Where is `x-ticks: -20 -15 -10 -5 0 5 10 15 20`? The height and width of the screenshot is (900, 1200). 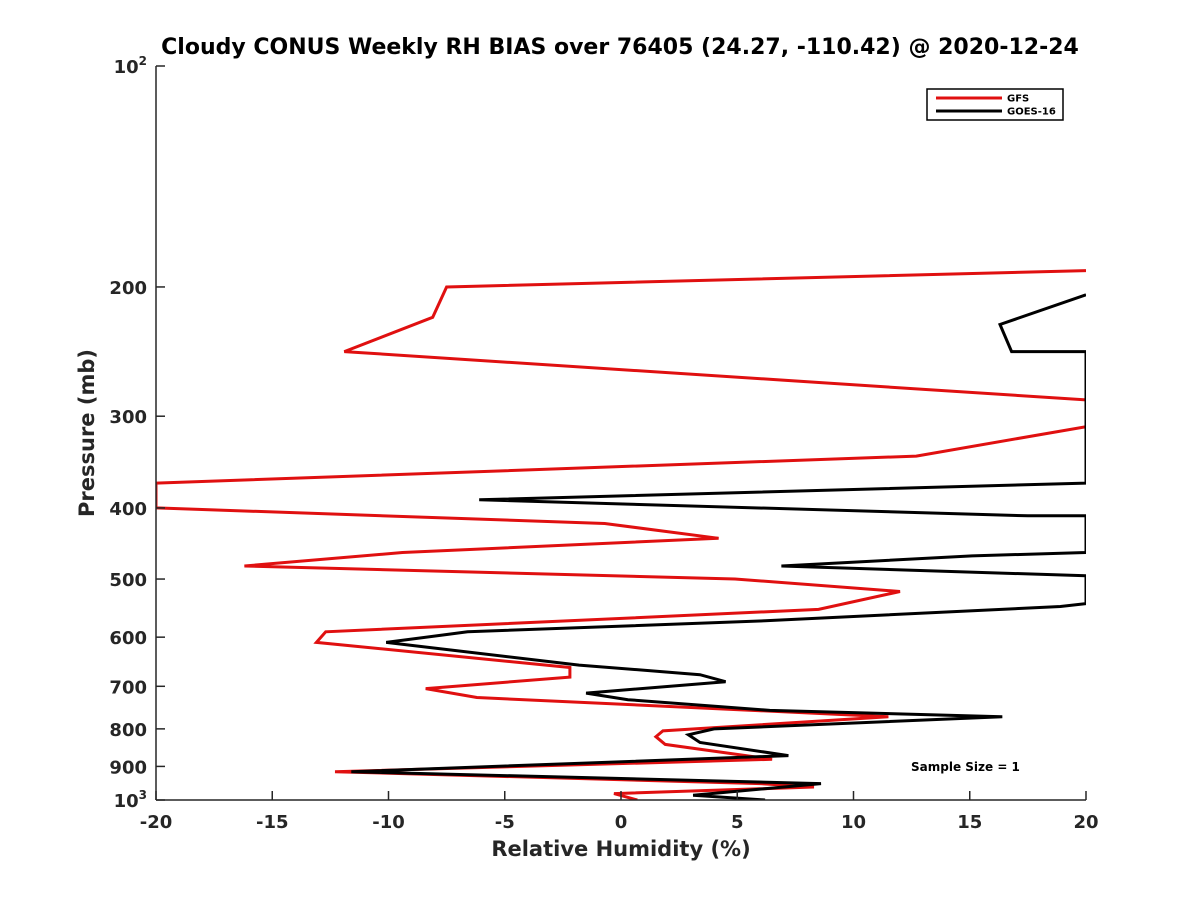
x-ticks: -20 -15 -10 -5 0 5 10 15 20 is located at coordinates (619, 812).